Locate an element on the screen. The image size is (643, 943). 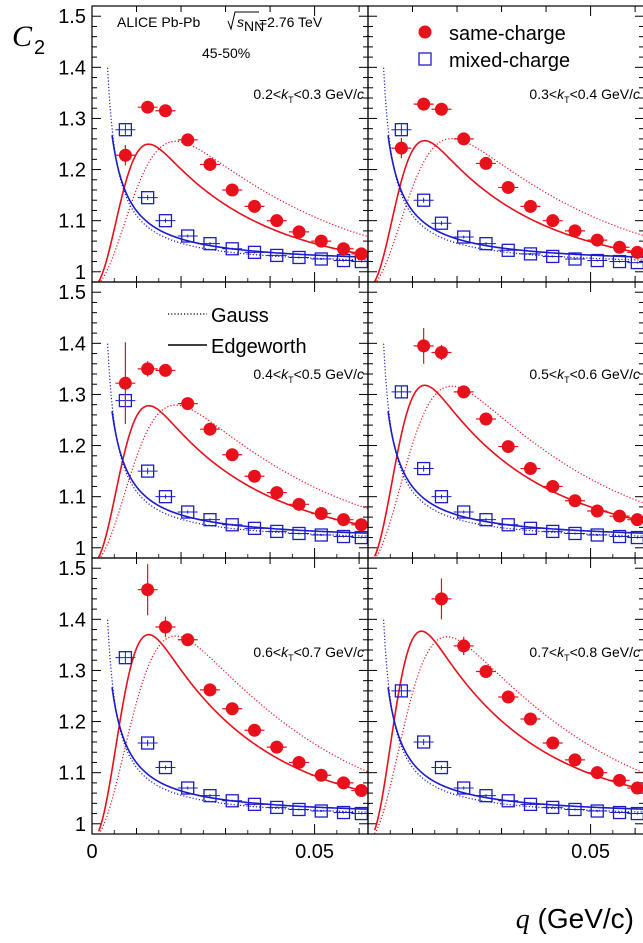
legend-mixed-charge-marker is located at coordinates (425, 59).